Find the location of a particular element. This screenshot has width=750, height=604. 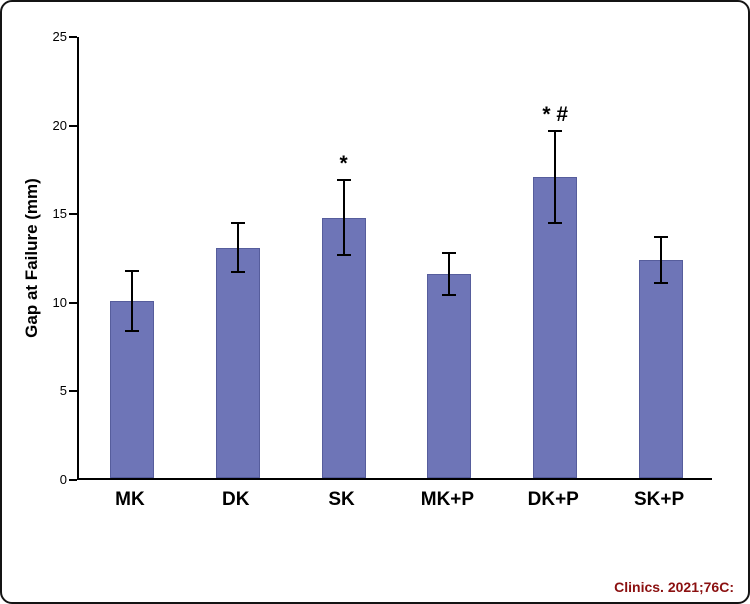

x-category-label: SK is located at coordinates (341, 499).